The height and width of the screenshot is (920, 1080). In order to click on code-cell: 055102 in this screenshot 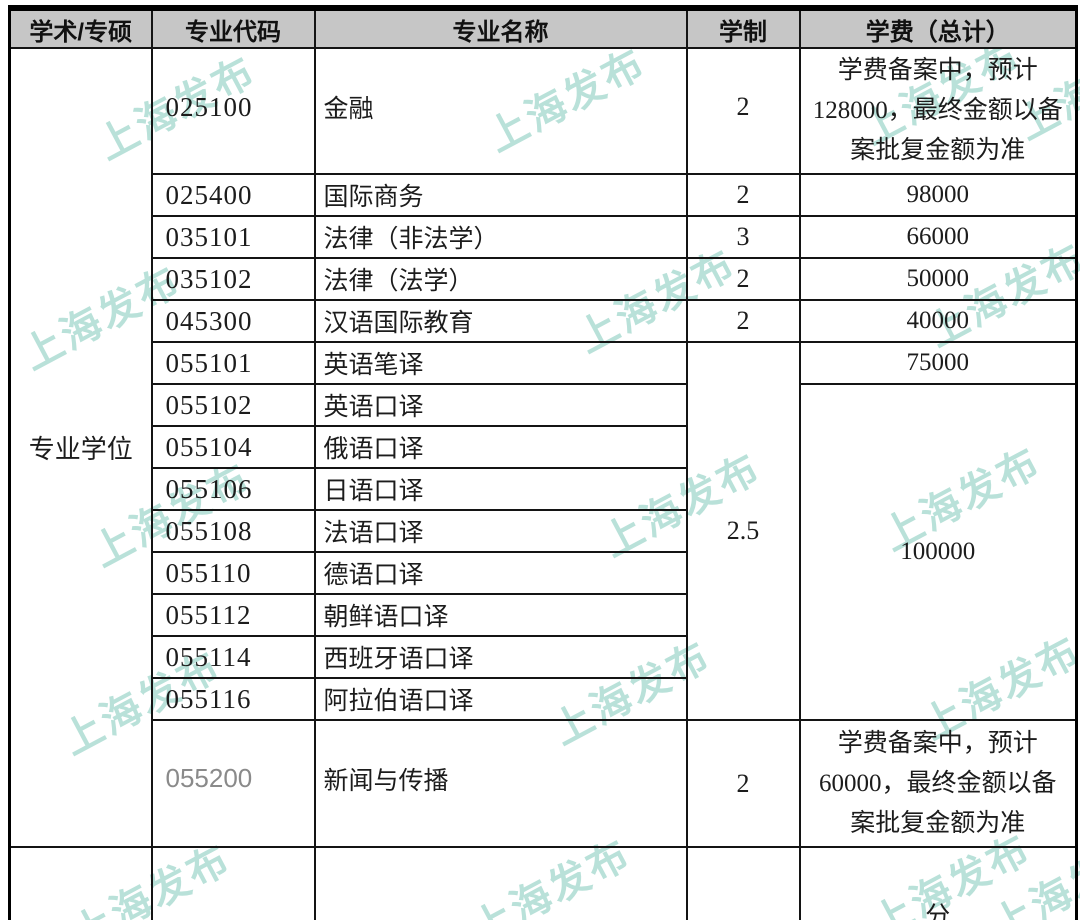, I will do `click(233, 405)`.